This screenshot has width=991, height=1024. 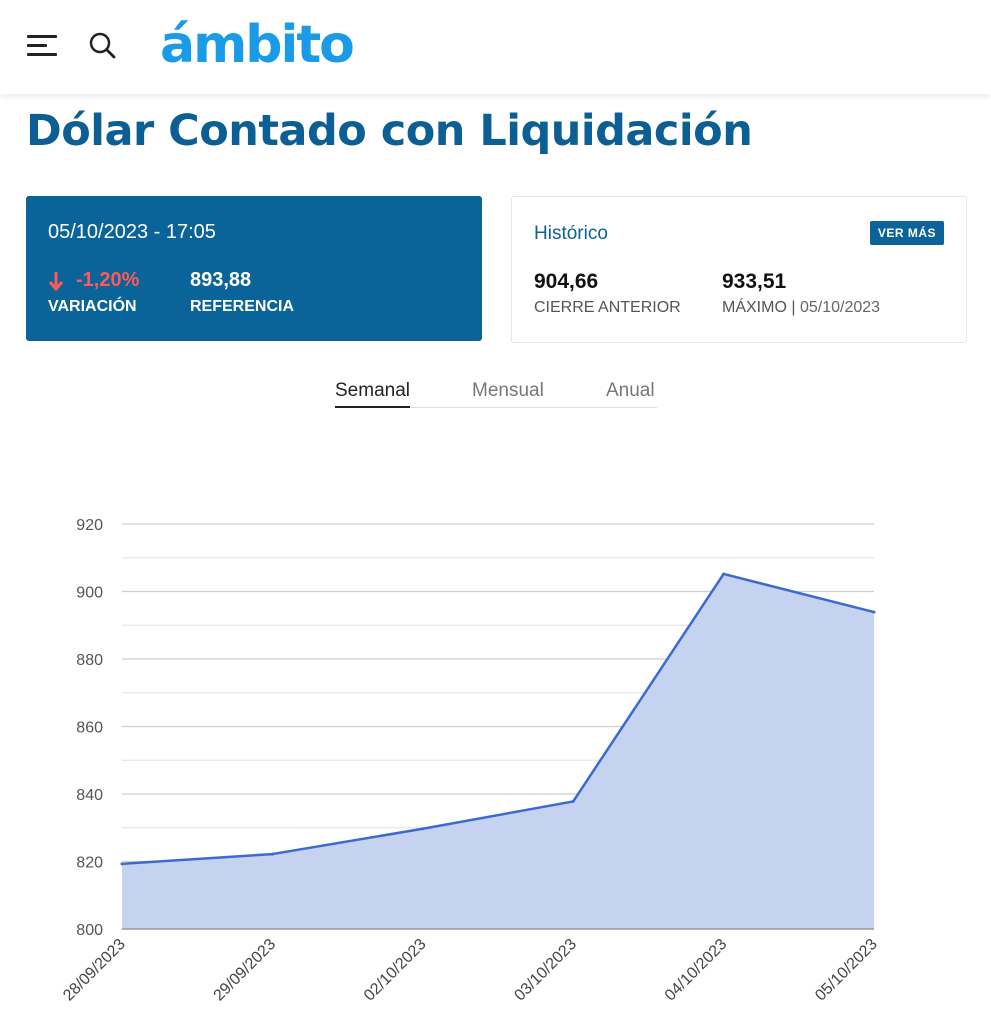 I want to click on quote-datetime: 05/10/2023 - 17:05, so click(x=132, y=232).